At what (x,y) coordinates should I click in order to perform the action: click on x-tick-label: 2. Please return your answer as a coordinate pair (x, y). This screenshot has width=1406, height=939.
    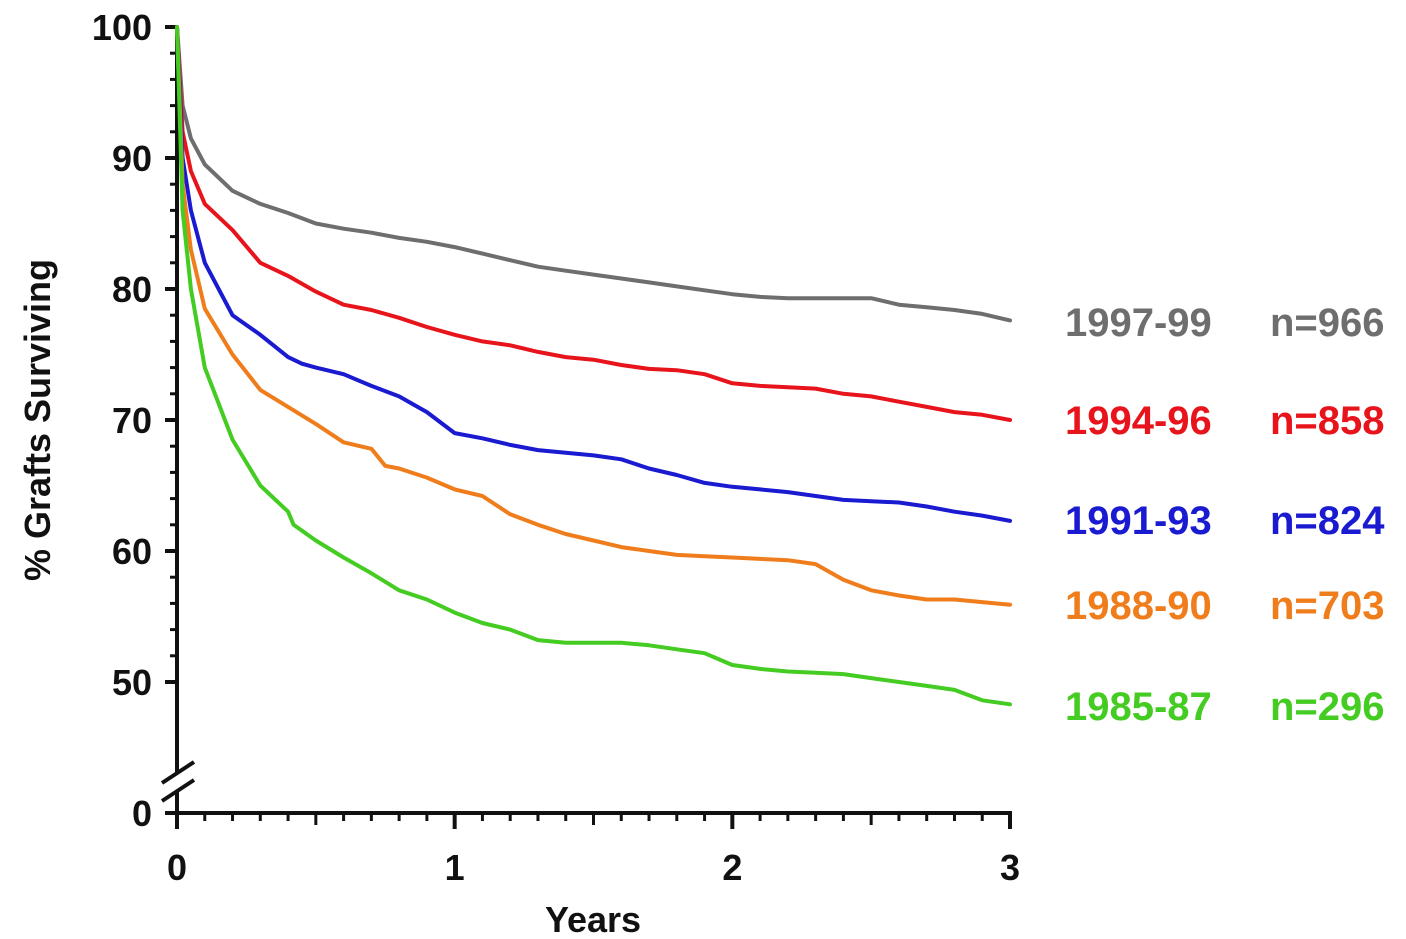
    Looking at the image, I should click on (732, 867).